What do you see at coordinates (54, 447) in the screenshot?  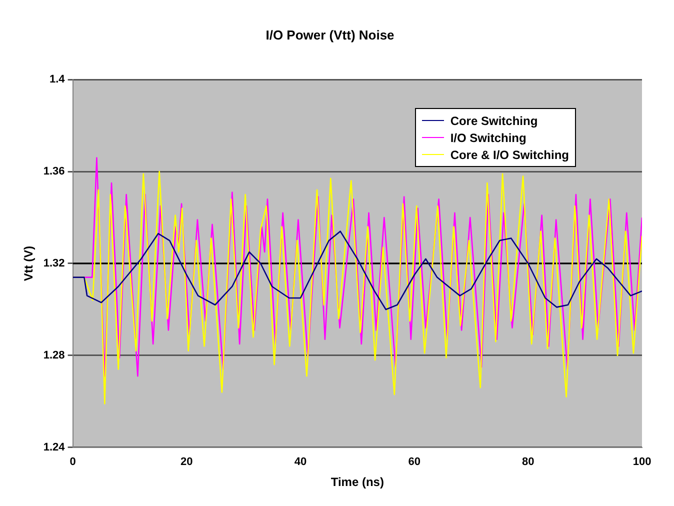 I see `y-tick-label: 1.24` at bounding box center [54, 447].